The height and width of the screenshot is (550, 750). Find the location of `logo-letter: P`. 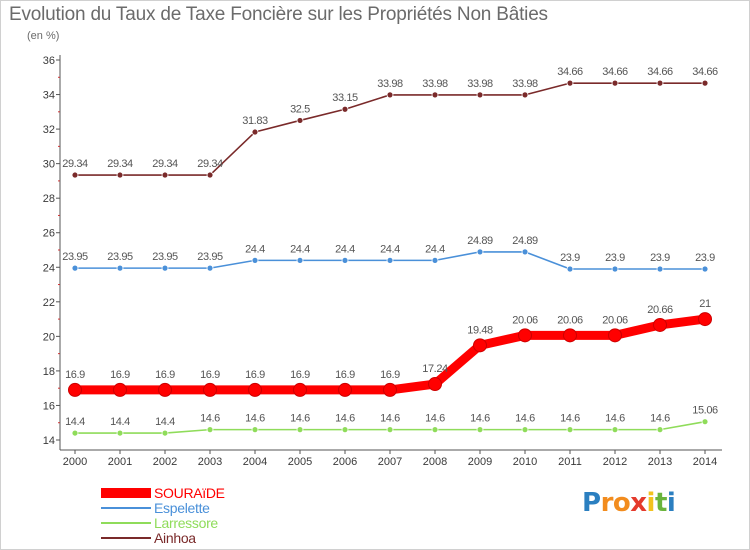

logo-letter: P is located at coordinates (591, 503).